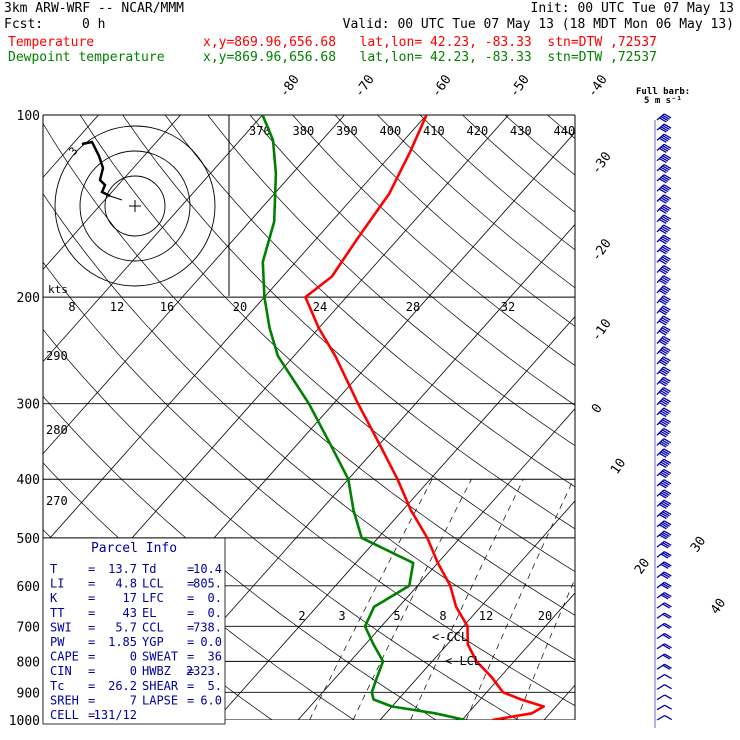 This screenshot has height=740, width=740. I want to click on parcel-cell: CELL, so click(64, 715).